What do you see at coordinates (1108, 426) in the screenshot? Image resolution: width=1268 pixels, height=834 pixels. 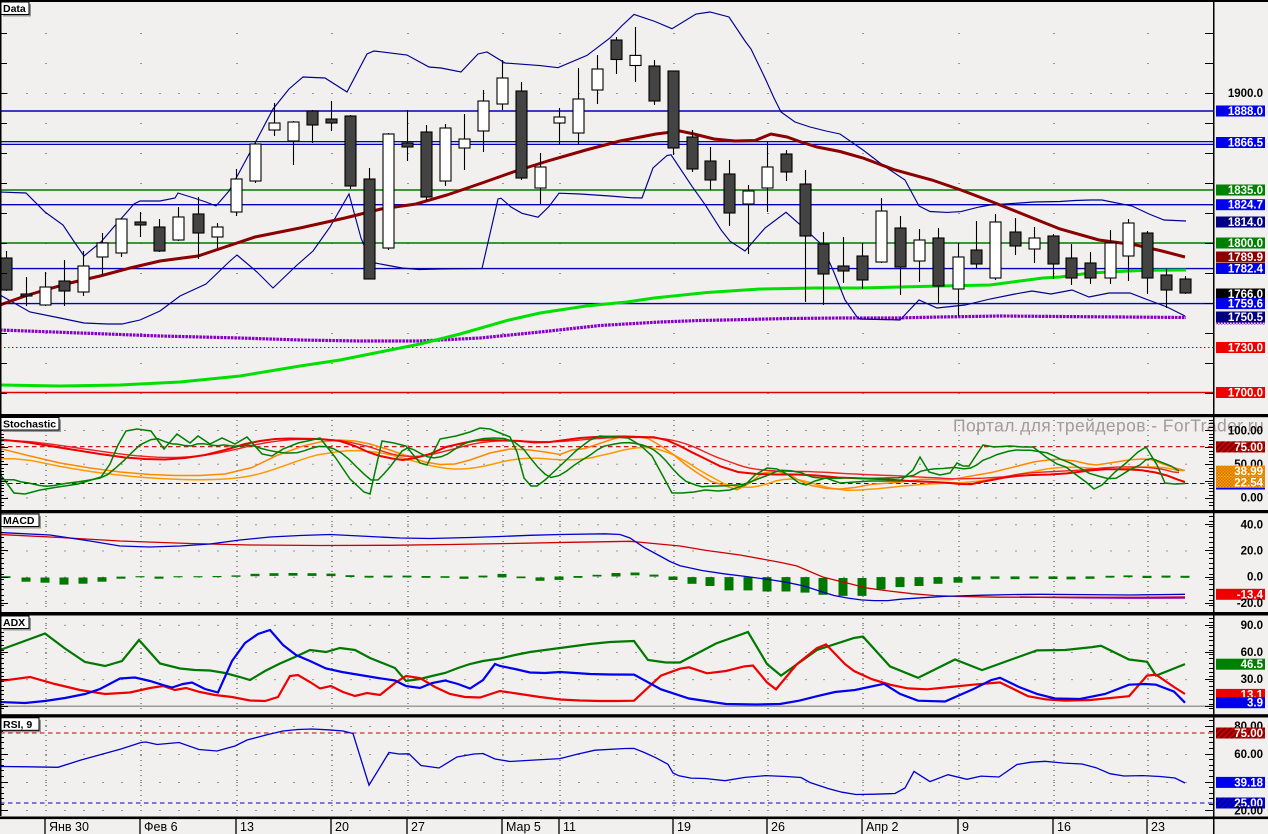 I see `svg-text:Портал для трейдеров - ForTrad: Портал для трейдеров - ForTrader.ru` at bounding box center [1108, 426].